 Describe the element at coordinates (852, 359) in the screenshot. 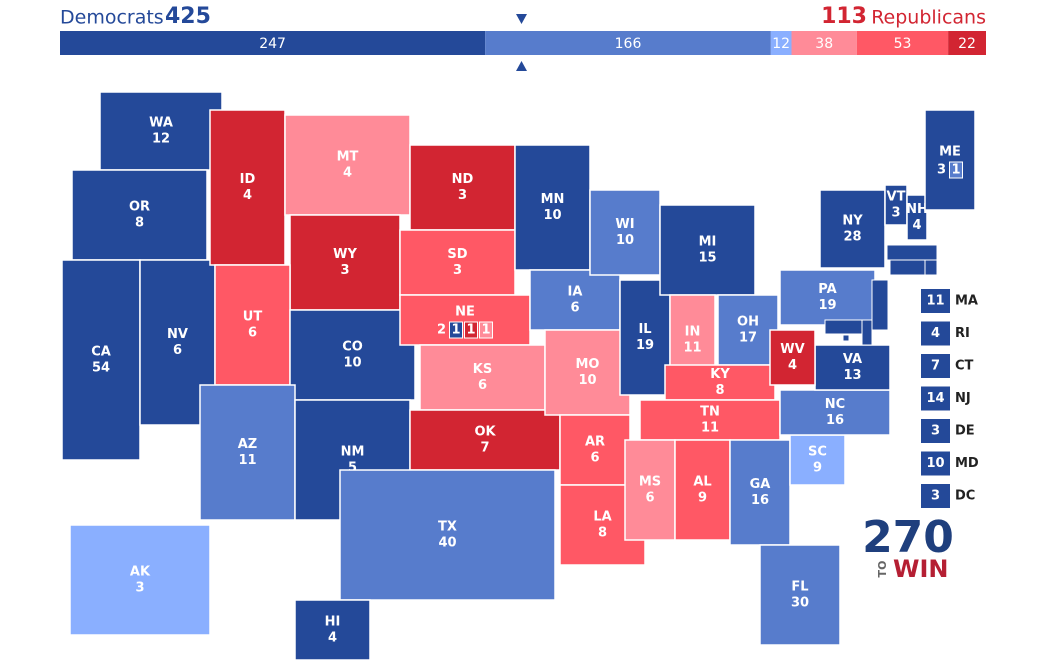

I see `state-abbr: VA` at that location.